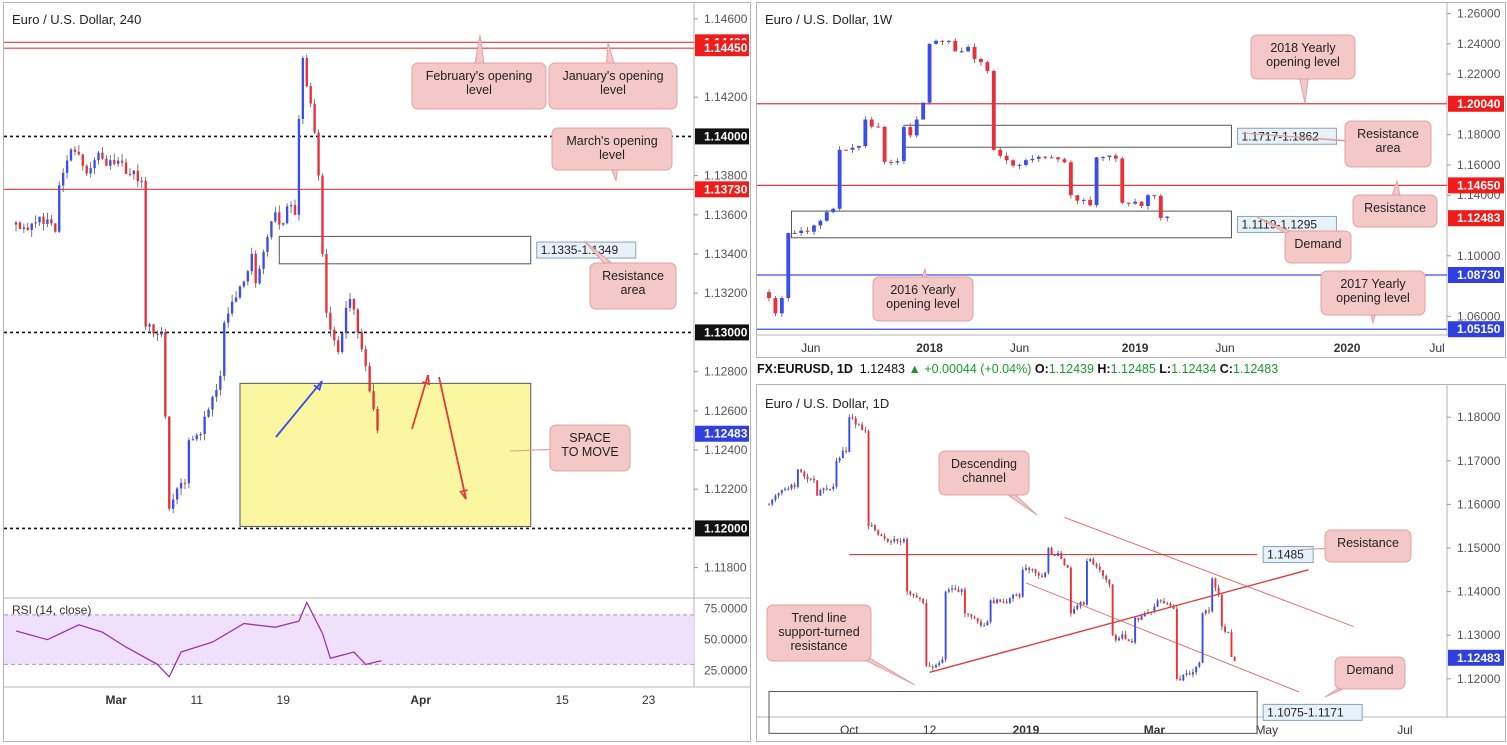 The width and height of the screenshot is (1507, 745). What do you see at coordinates (819, 633) in the screenshot?
I see `trend-line-callout-box` at bounding box center [819, 633].